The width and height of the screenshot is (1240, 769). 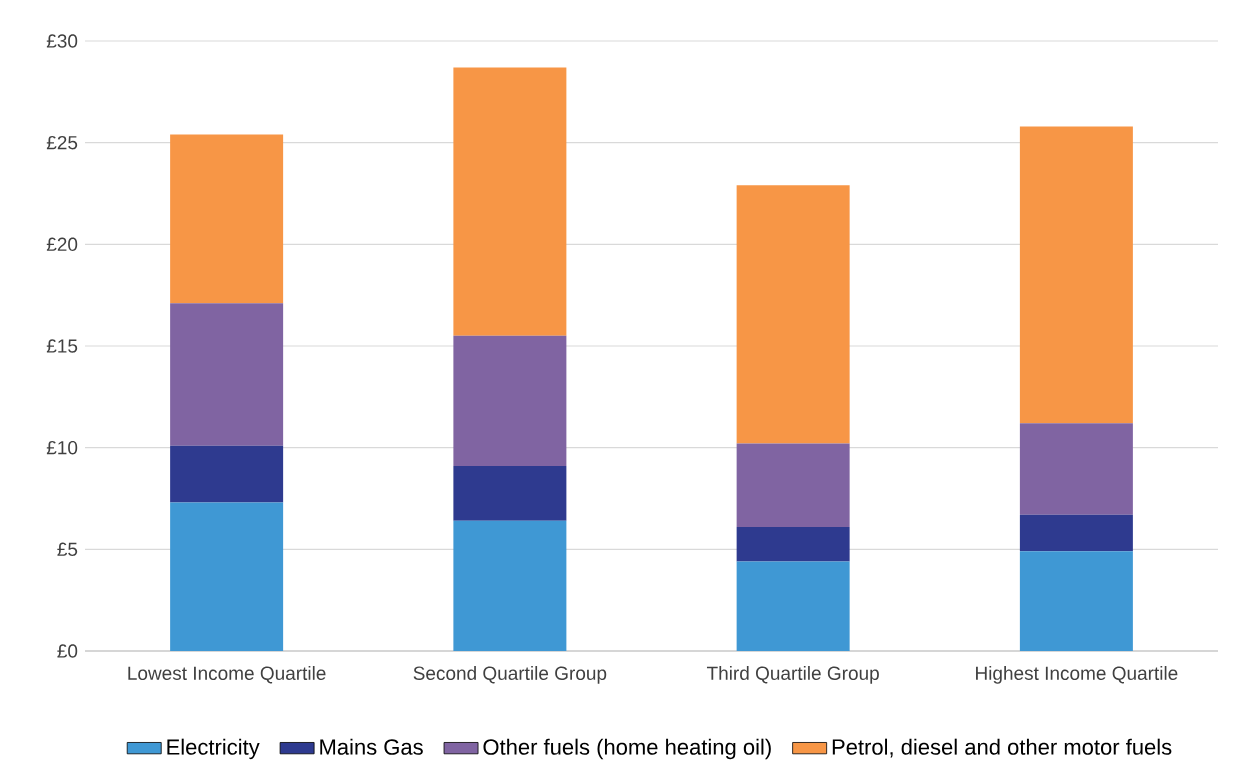 I want to click on x-tick-label: Third Quartile Group, so click(x=792, y=675).